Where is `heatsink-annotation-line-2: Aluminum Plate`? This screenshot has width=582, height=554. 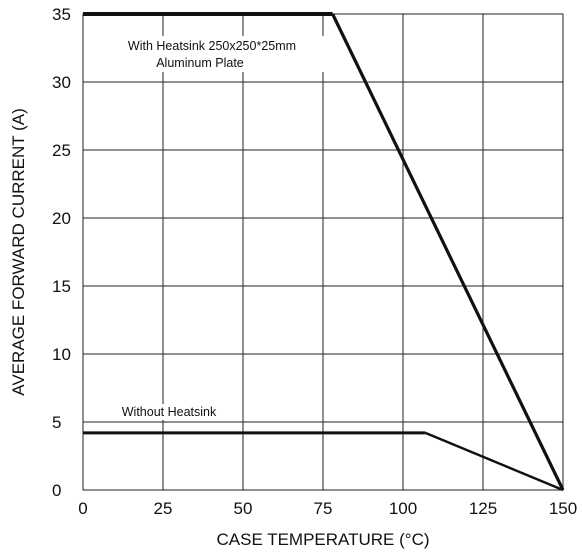 heatsink-annotation-line-2: Aluminum Plate is located at coordinates (200, 63).